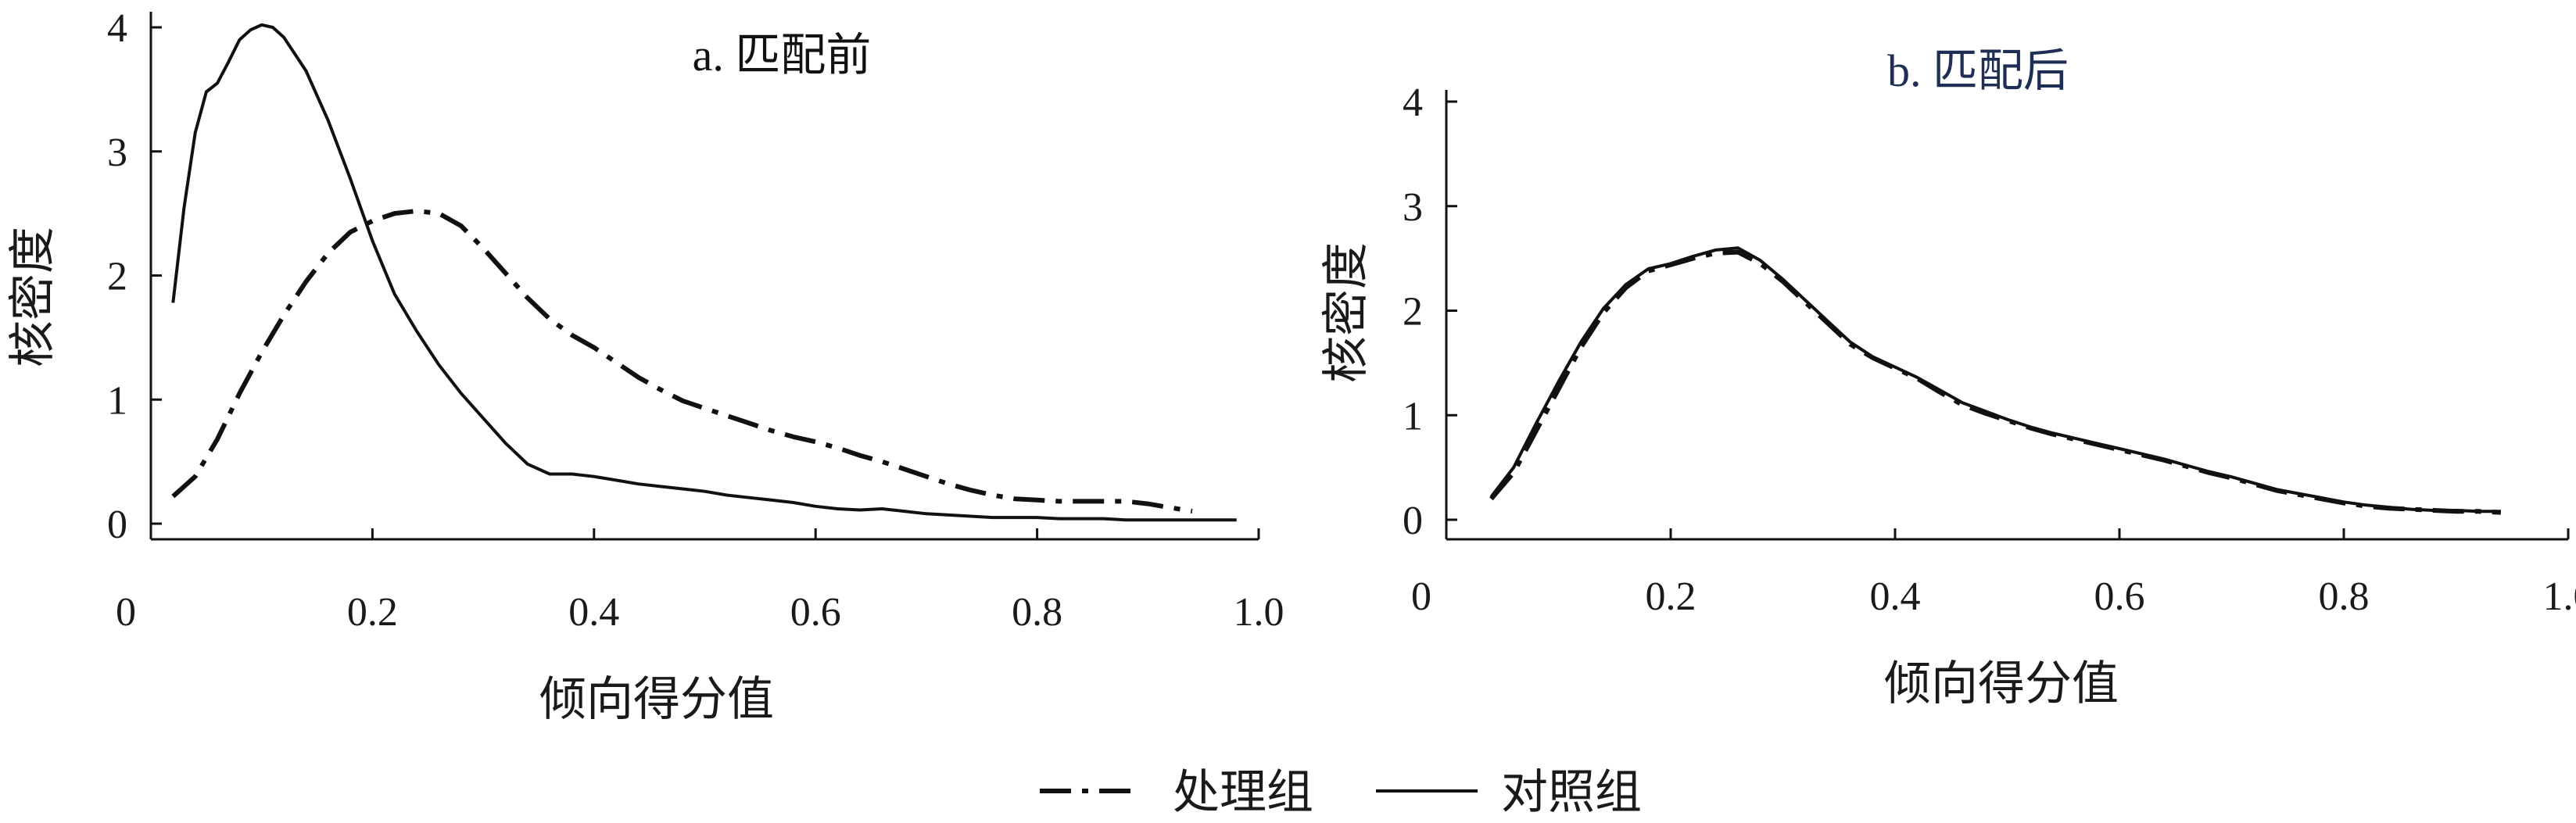  I want to click on panel-b-y-tick-label: 4, so click(1413, 103).